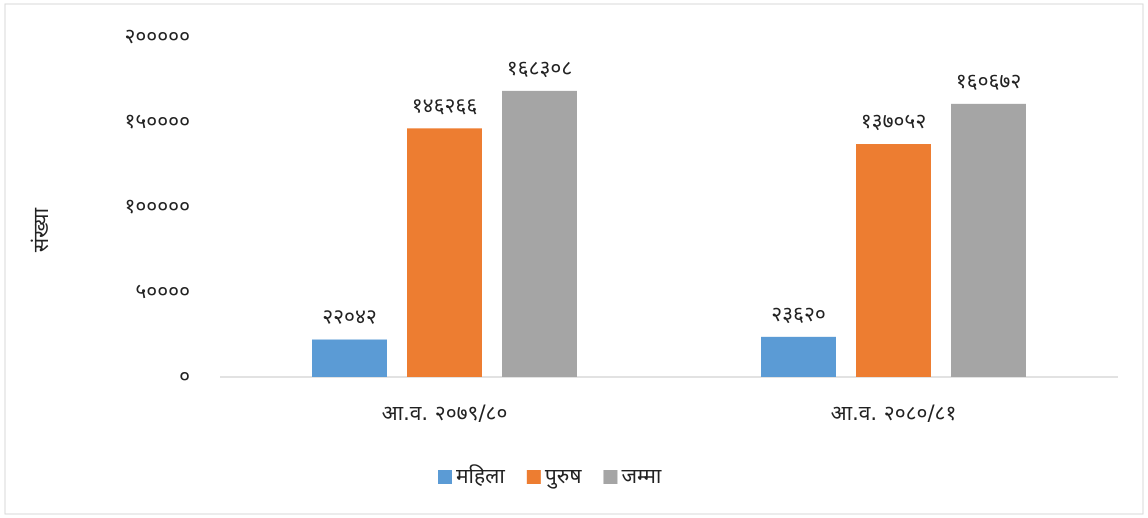 The height and width of the screenshot is (518, 1148). Describe the element at coordinates (162, 291) in the screenshot. I see `y-tick-label: ५००००` at that location.